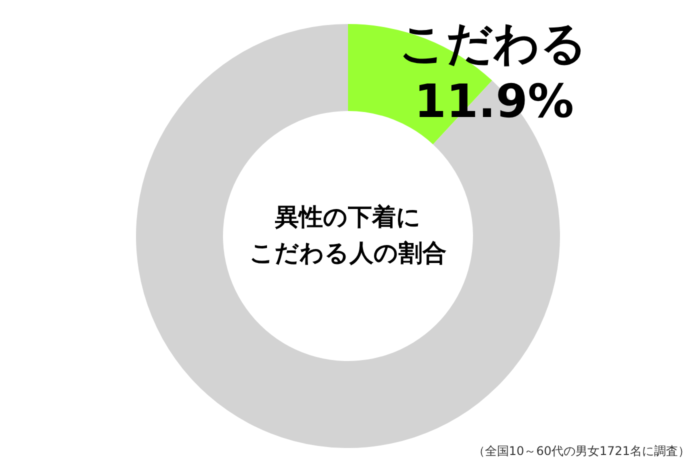  I want to click on text: （全国10～60代の男女1721名に調査）, so click(581, 451).